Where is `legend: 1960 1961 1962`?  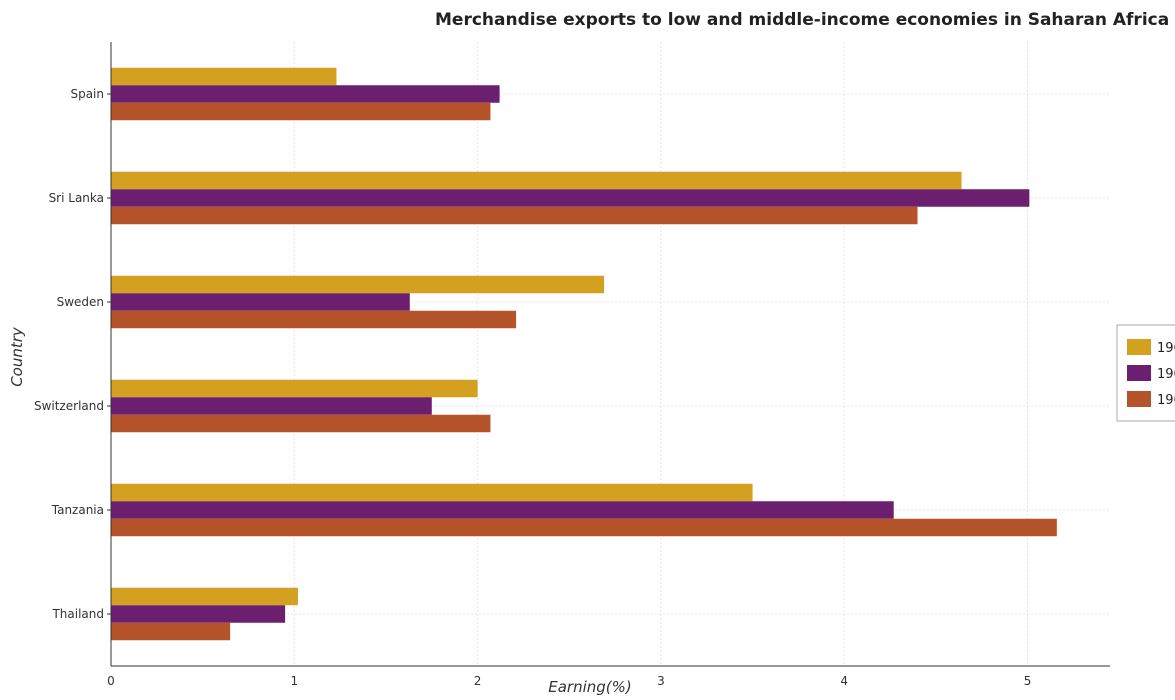 legend: 1960 1961 1962 is located at coordinates (1145, 373).